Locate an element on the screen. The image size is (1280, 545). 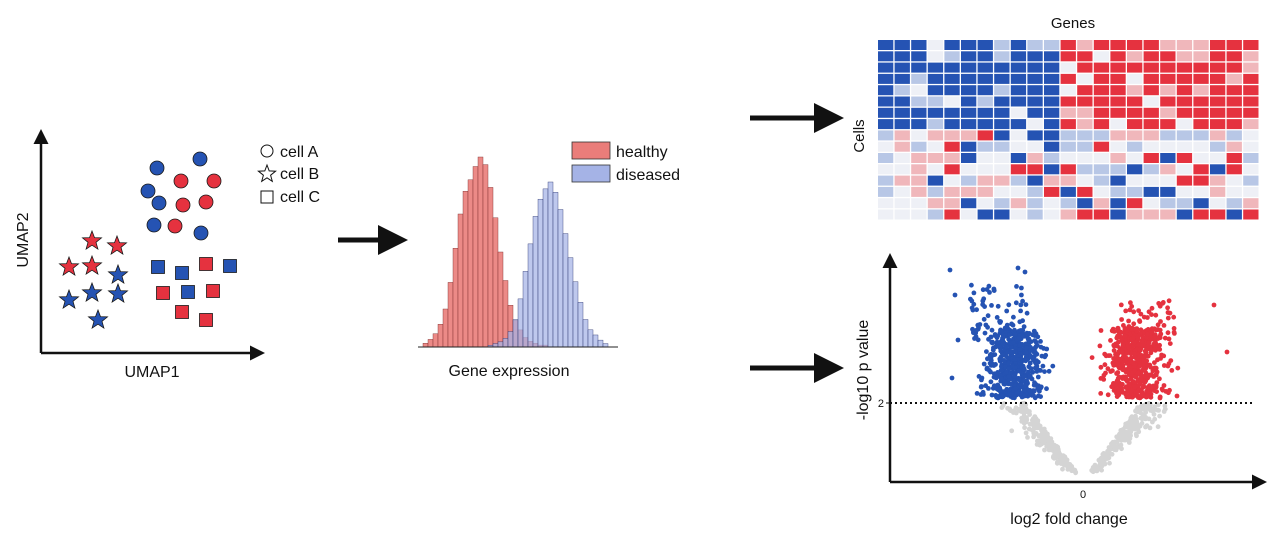
cell-b-star is located at coordinates (92, 292).